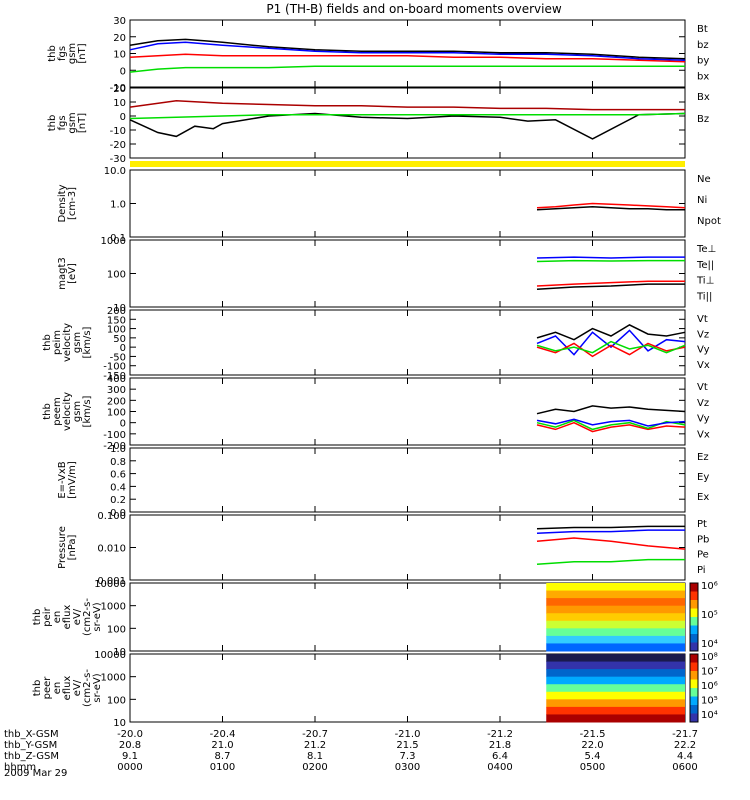 This screenshot has width=750, height=800. What do you see at coordinates (611, 543) in the screenshot?
I see `series-Pb` at bounding box center [611, 543].